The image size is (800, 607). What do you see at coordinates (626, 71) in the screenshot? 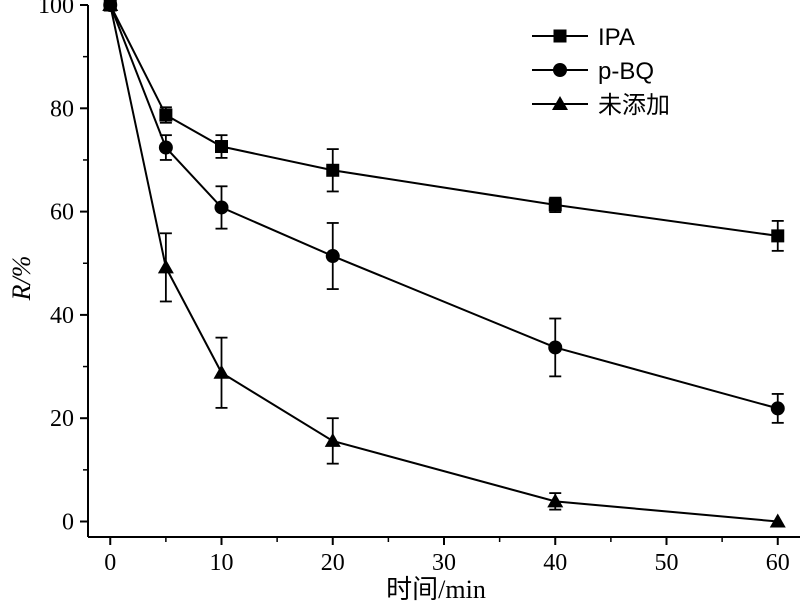
I see `legend-label: p-BQ` at bounding box center [626, 71].